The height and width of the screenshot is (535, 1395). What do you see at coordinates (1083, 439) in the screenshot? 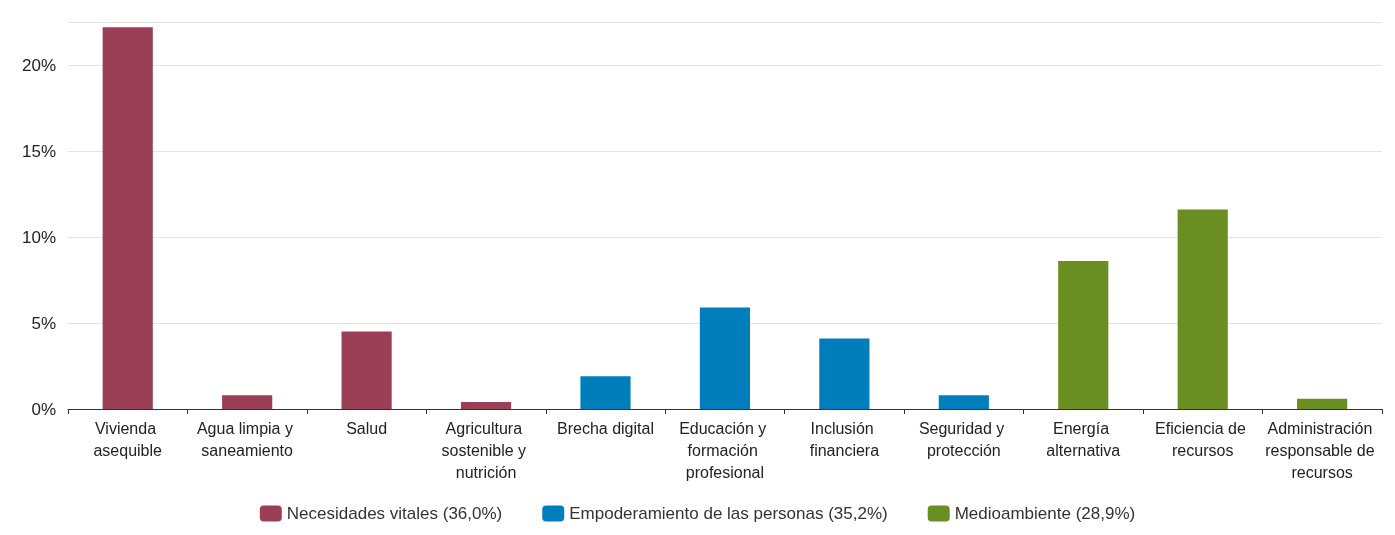
I see `x-tick-label: Energía alternativa` at bounding box center [1083, 439].